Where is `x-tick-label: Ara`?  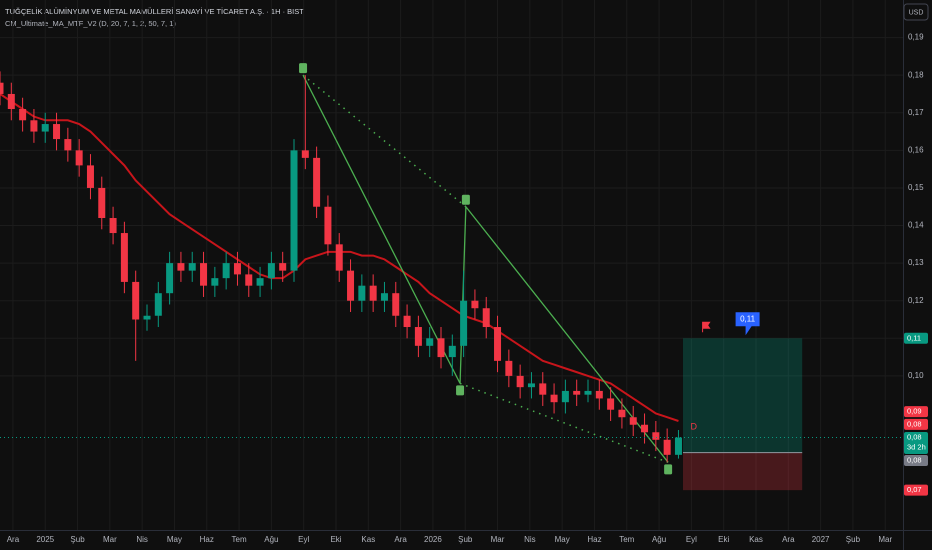
x-tick-label: Ara is located at coordinates (400, 539).